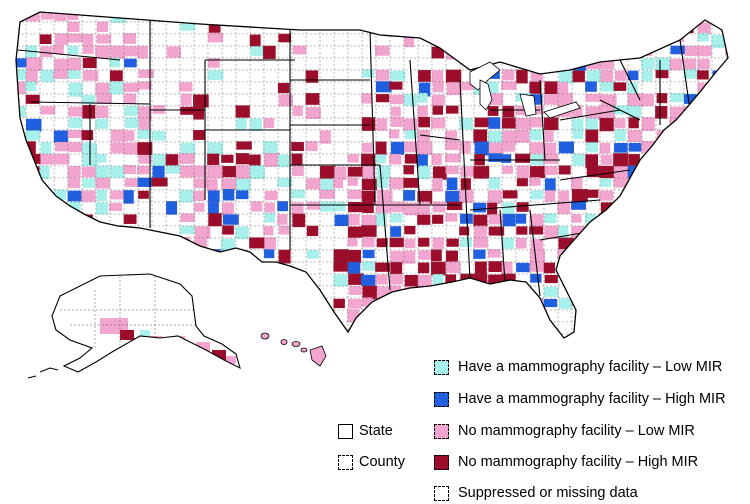  What do you see at coordinates (376, 431) in the screenshot?
I see `legend-label-state: State` at bounding box center [376, 431].